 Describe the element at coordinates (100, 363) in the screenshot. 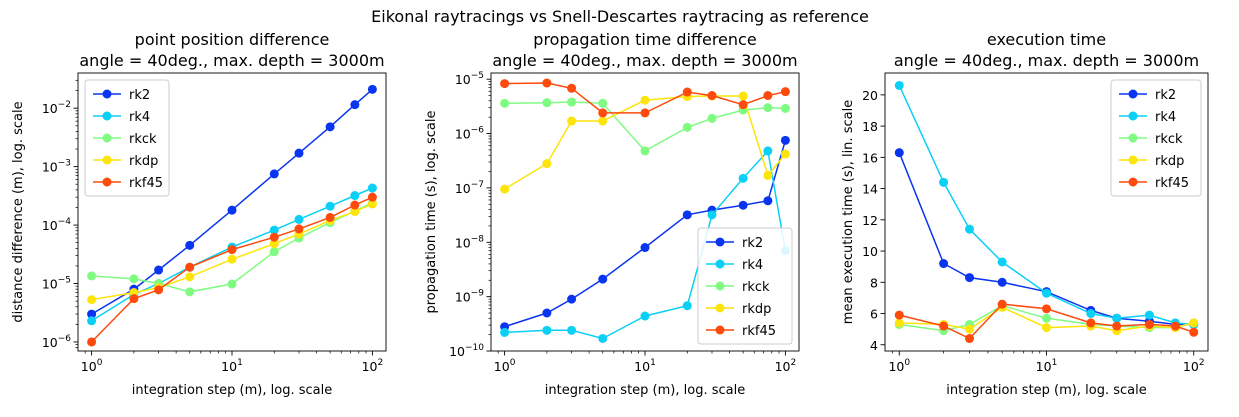

I see `tick-label-exponent: 0` at that location.